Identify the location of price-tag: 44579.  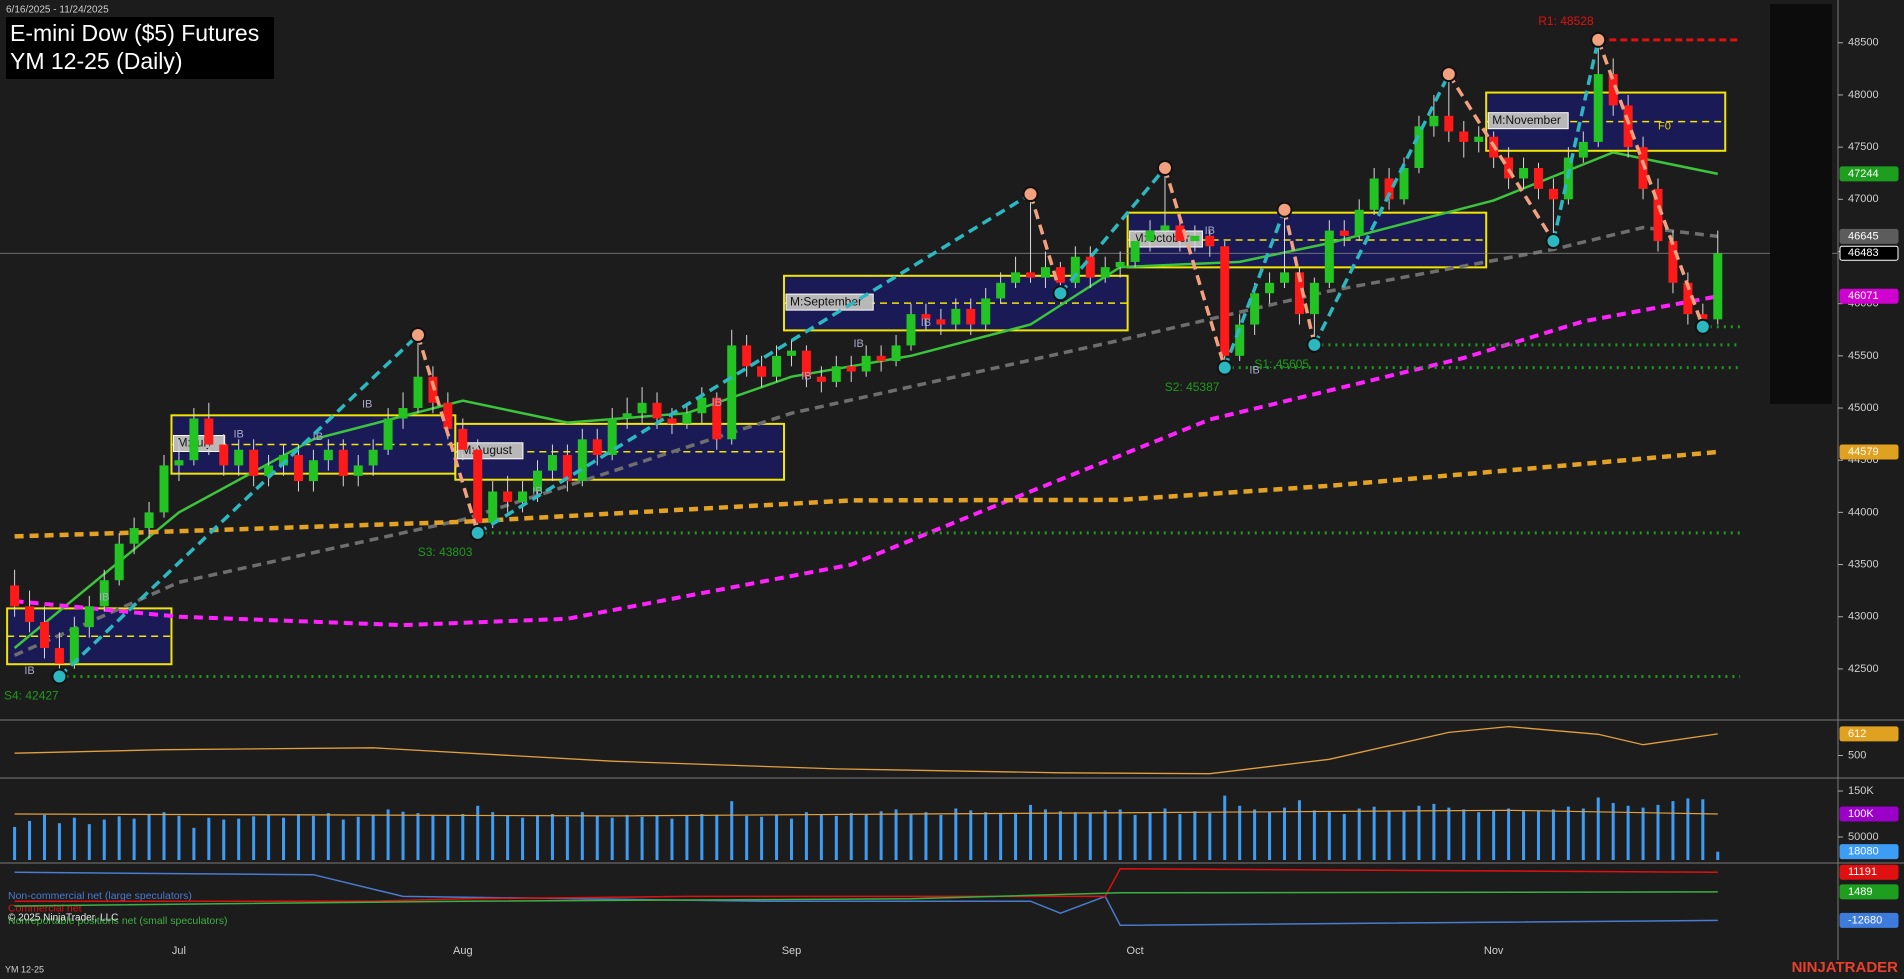
(1863, 452).